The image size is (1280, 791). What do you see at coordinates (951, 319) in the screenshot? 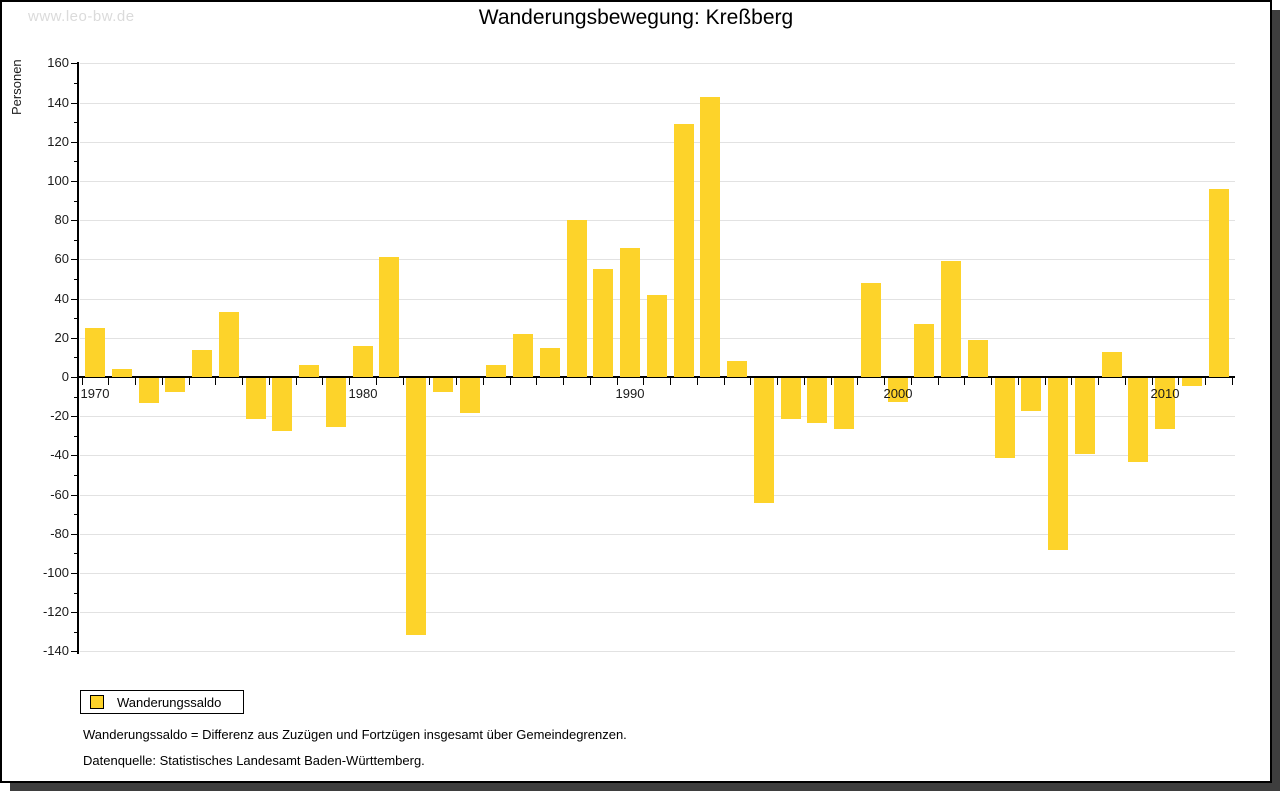
I see `bar-2002` at bounding box center [951, 319].